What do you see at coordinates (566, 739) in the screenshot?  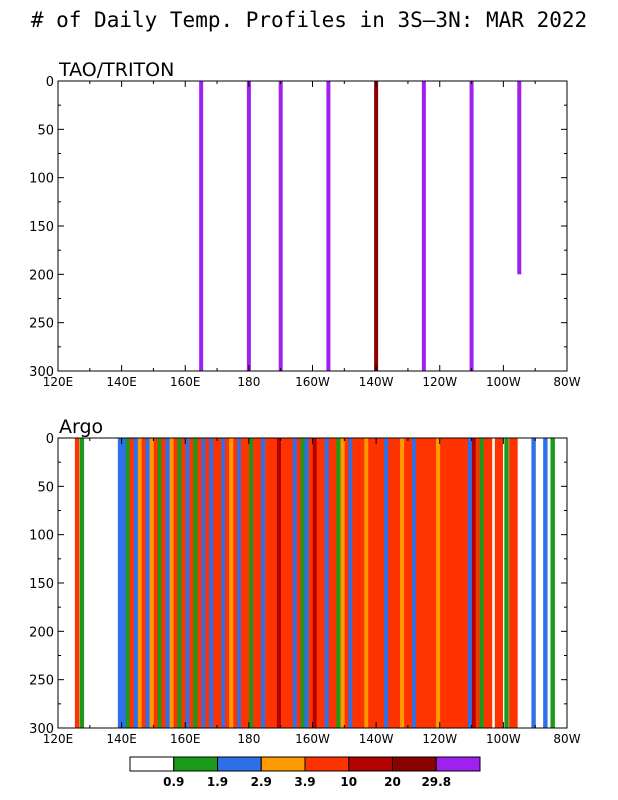 I see `x-tick-label: 80W` at bounding box center [566, 739].